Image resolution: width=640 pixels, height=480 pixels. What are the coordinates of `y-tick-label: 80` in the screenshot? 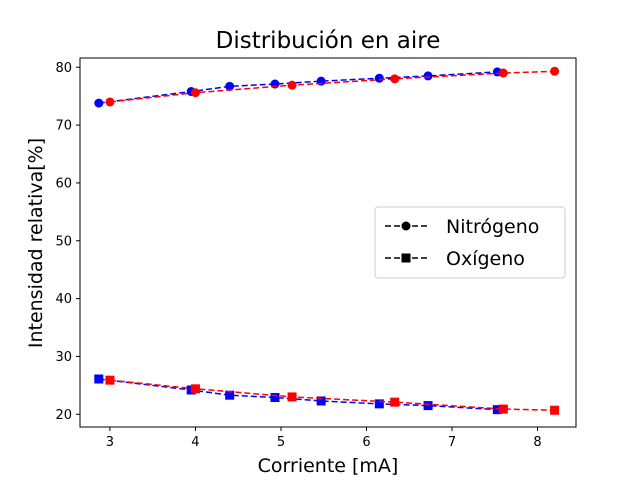 It's located at (63, 68).